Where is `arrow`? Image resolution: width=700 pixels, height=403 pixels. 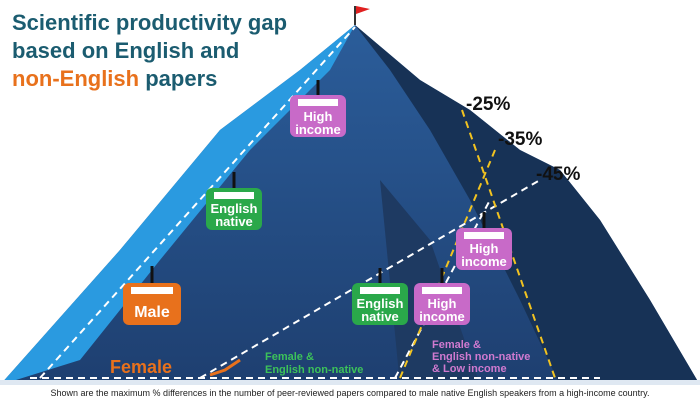
arrow is located at coordinates (225, 367).